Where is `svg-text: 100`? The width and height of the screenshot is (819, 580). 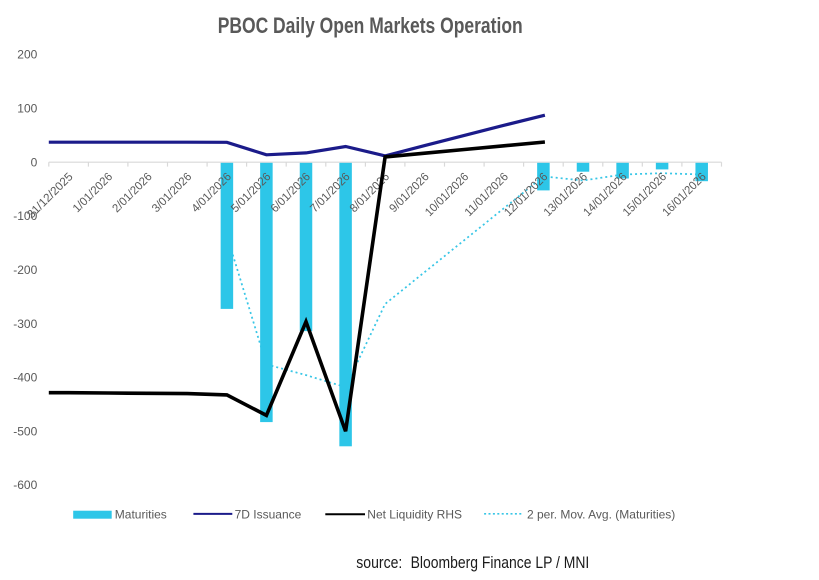 svg-text: 100 is located at coordinates (27, 108).